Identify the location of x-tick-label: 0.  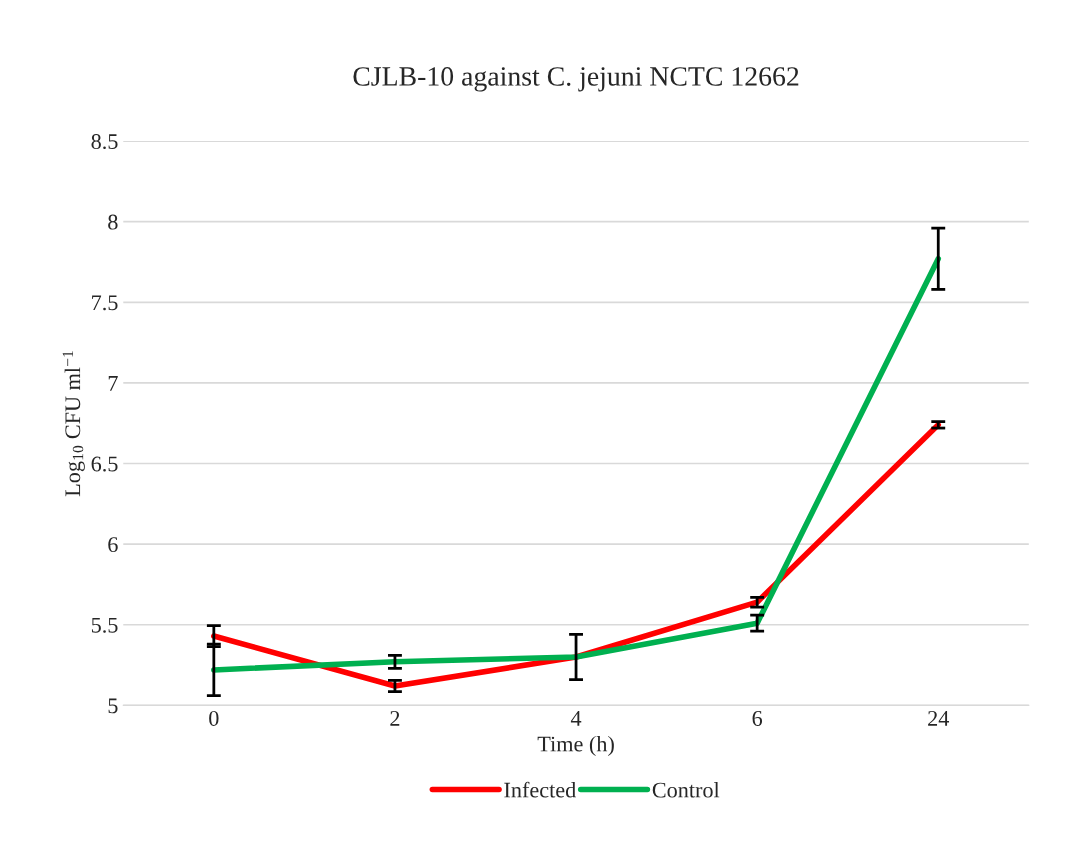
(214, 718).